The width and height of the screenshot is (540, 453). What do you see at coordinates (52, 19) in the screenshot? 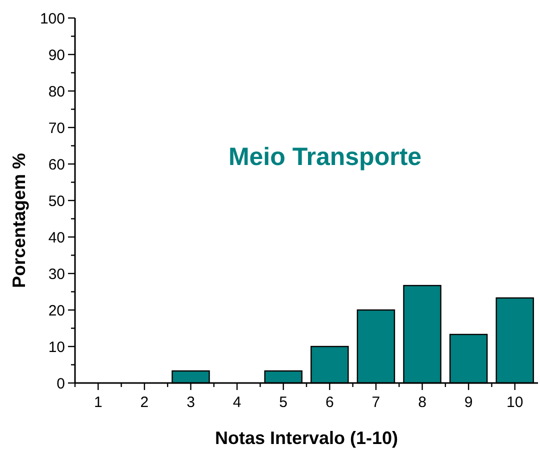
I see `y-tick-label: 100` at bounding box center [52, 19].